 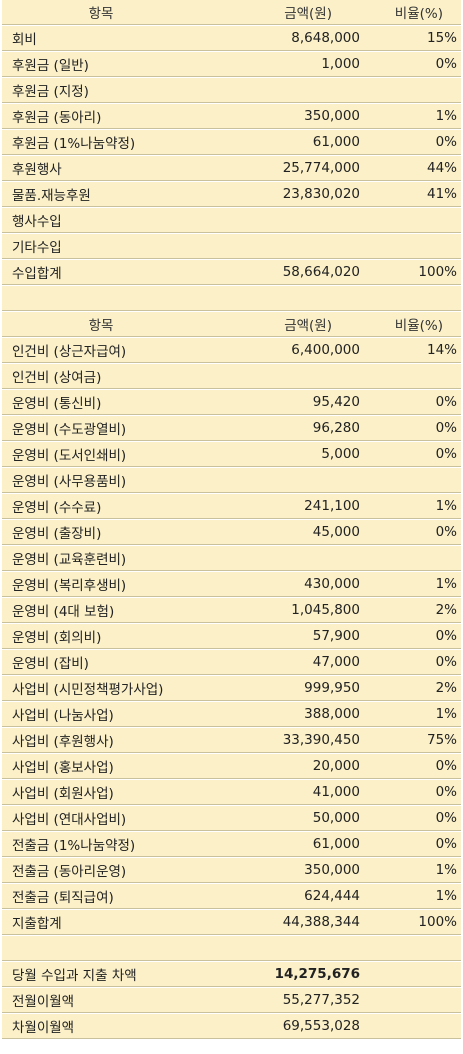 What do you see at coordinates (231, 532) in the screenshot?
I see `expense-row: 운영비 (출장비) 45,000 0%` at bounding box center [231, 532].